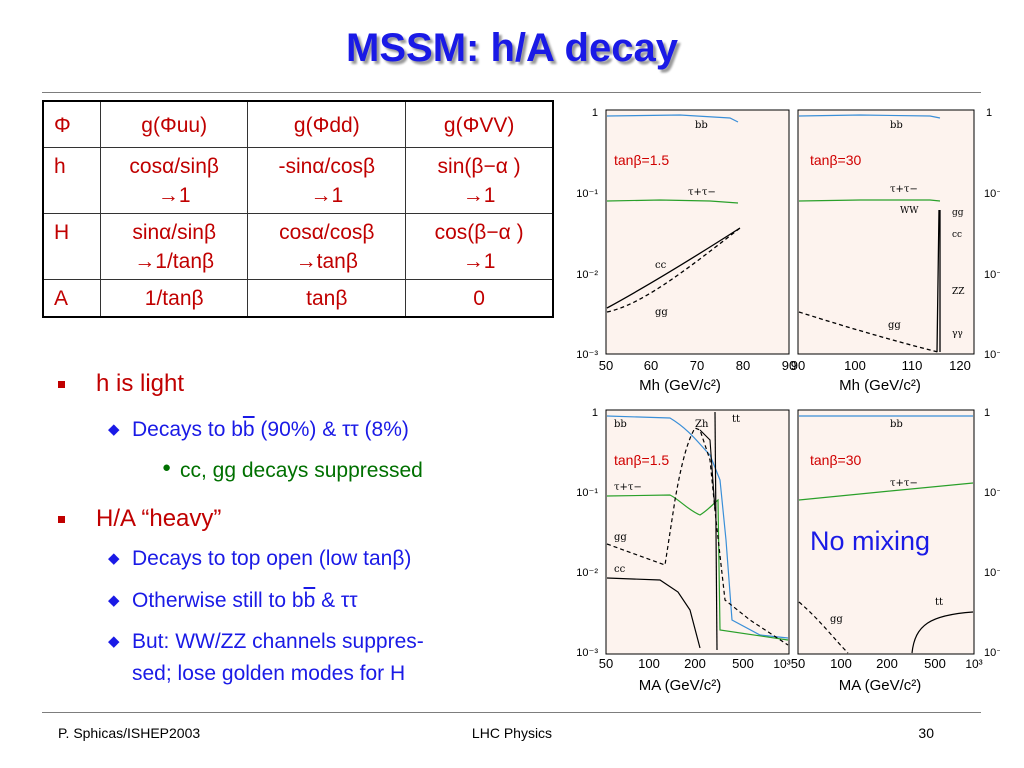 Image resolution: width=1024 pixels, height=768 pixels. Describe the element at coordinates (736, 419) in the screenshot. I see `curve-label: tt` at that location.